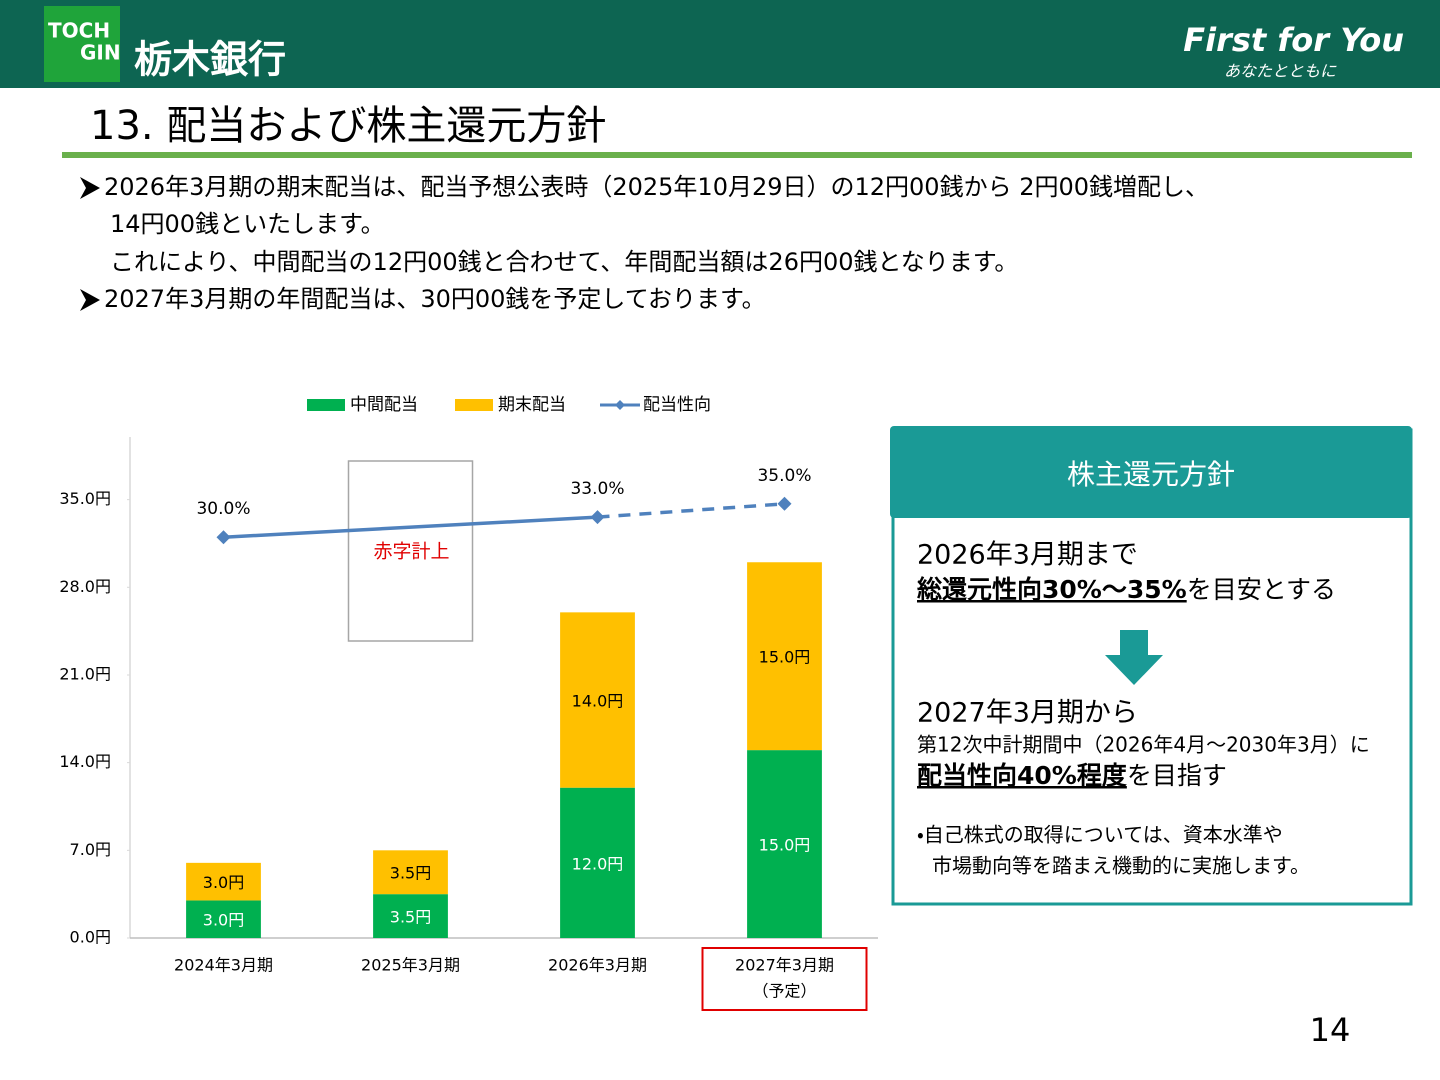 Image resolution: width=1440 pixels, height=1080 pixels. What do you see at coordinates (1143, 745) in the screenshot?
I see `policy-text: 第12次中計期間中（2026年4月～2030年3月）に` at bounding box center [1143, 745].